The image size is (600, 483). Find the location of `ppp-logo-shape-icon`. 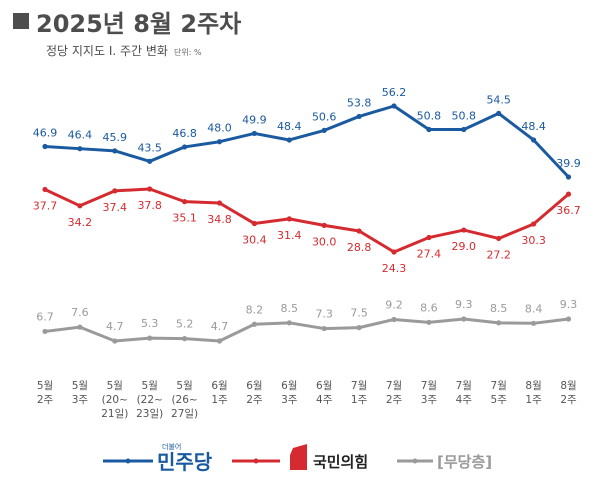

ppp-logo-shape-icon is located at coordinates (298, 457).